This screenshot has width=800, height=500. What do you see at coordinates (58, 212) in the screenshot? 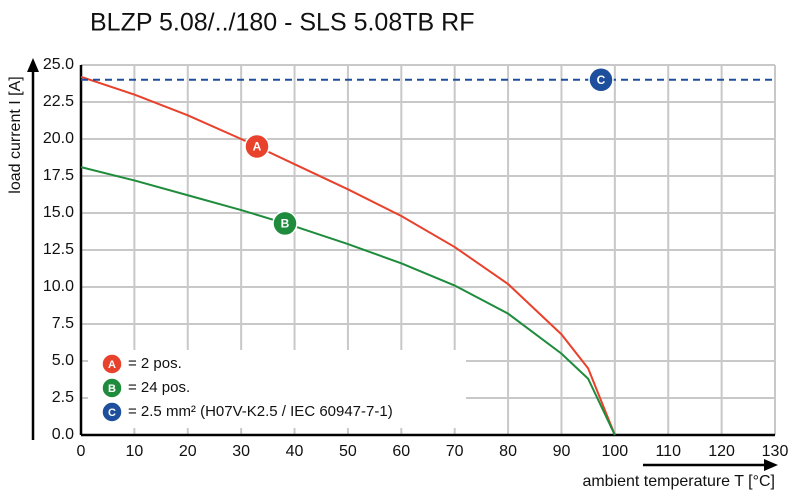
I see `y-tick-label: 15.0` at bounding box center [58, 212].